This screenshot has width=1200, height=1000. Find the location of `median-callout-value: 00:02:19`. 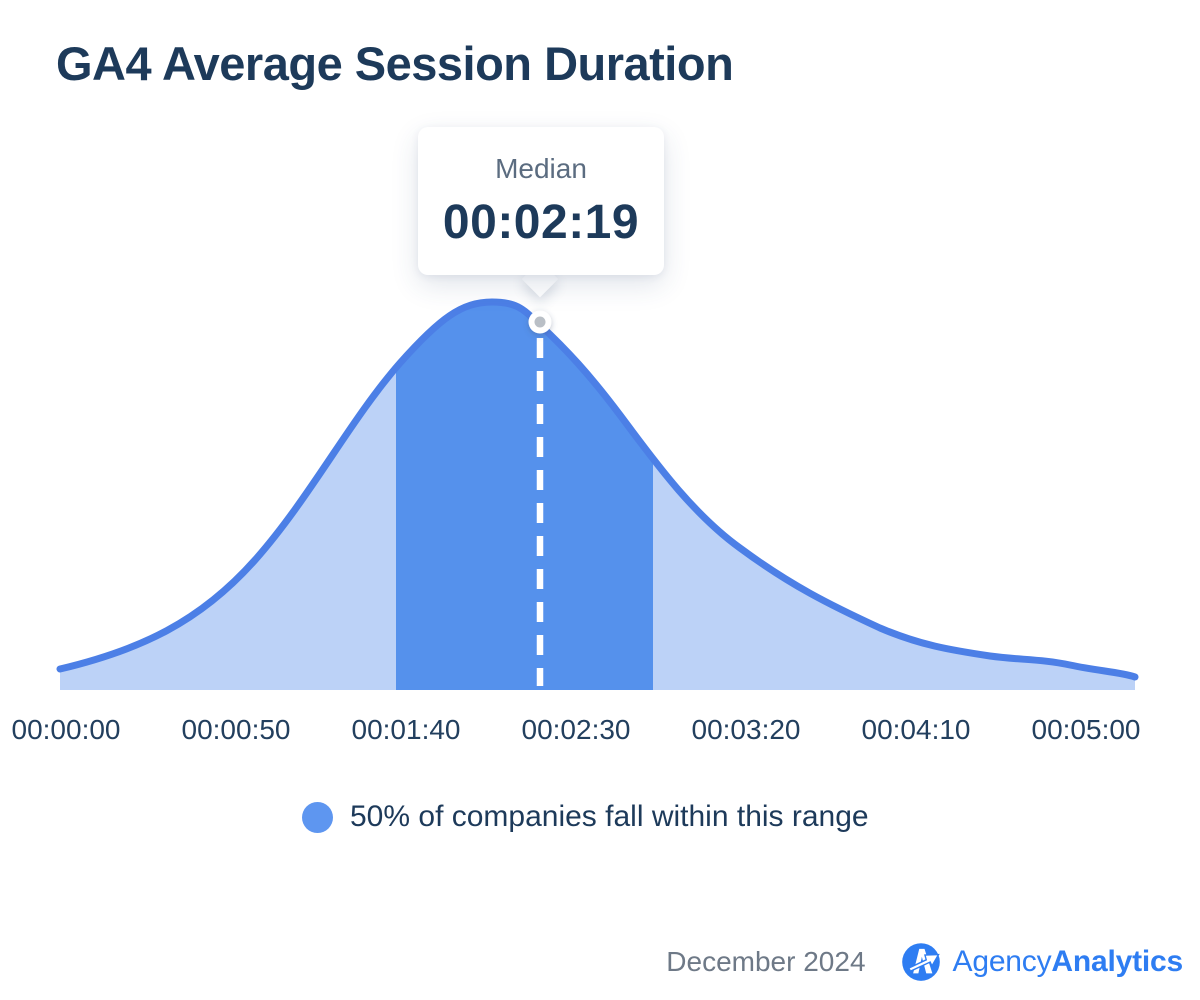

median-callout-value: 00:02:19 is located at coordinates (541, 222).